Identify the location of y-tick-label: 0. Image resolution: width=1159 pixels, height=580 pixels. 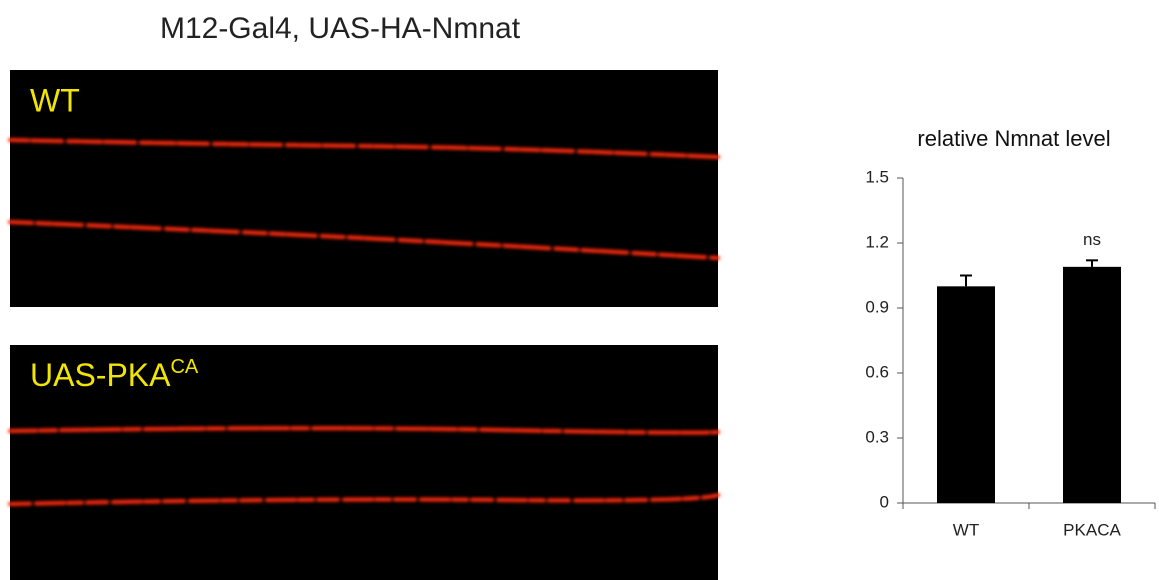
(884, 501).